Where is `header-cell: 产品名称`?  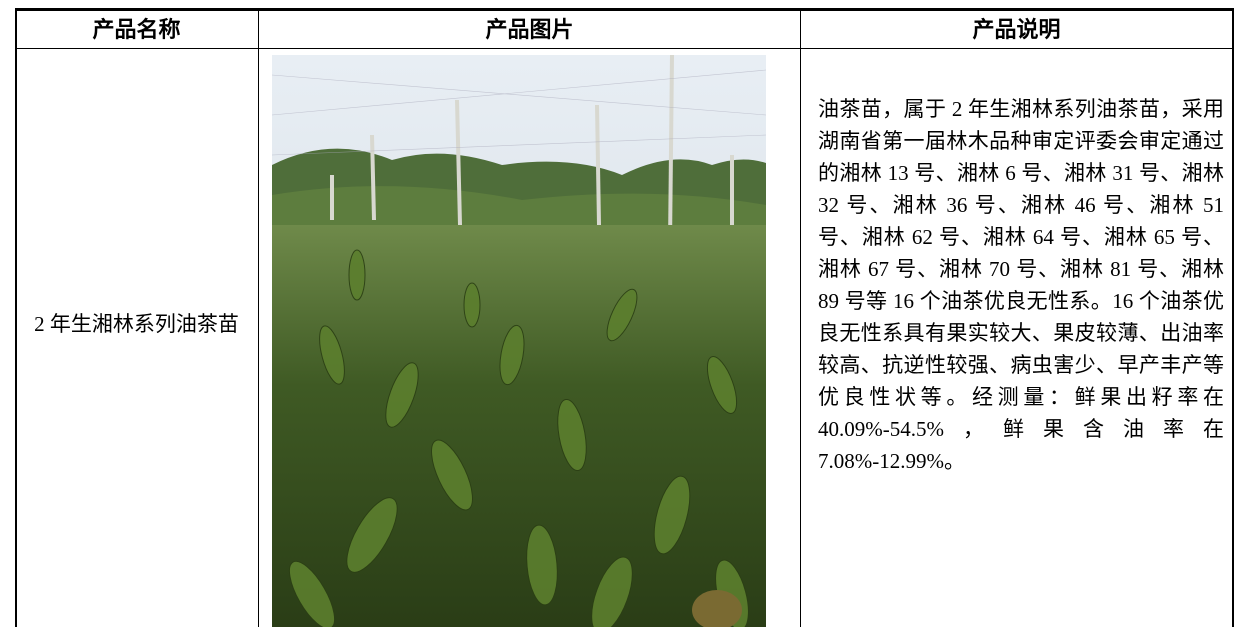 header-cell: 产品名称 is located at coordinates (136, 29).